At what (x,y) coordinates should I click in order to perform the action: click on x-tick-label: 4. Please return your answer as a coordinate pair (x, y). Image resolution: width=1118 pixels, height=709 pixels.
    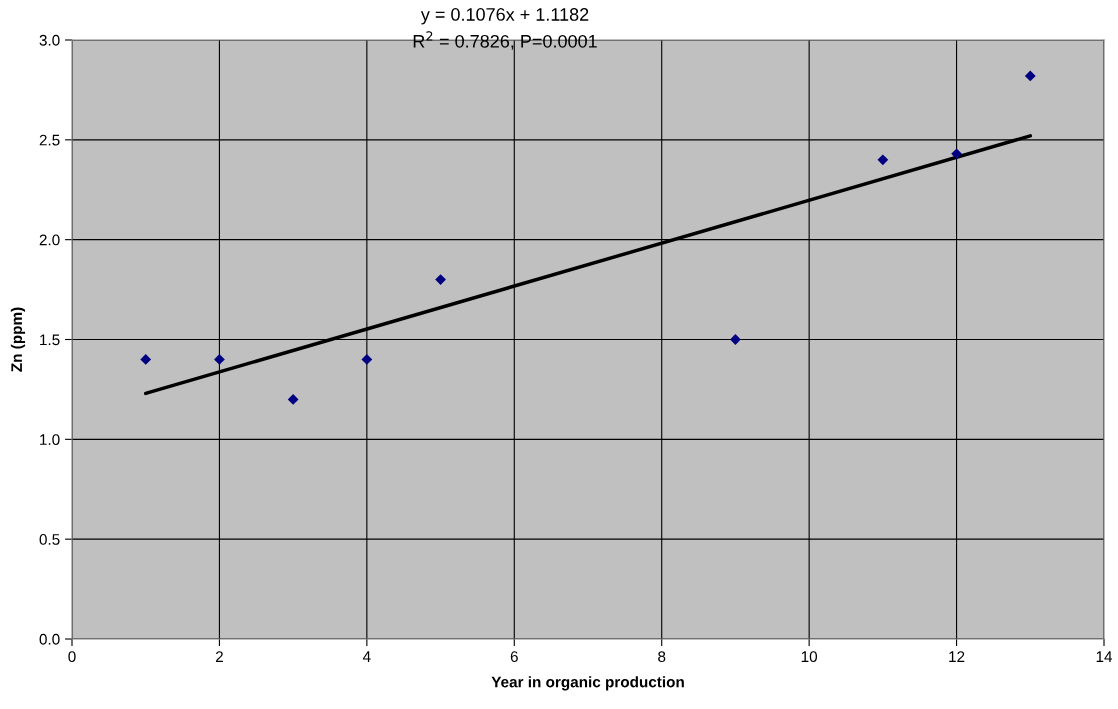
    Looking at the image, I should click on (366, 656).